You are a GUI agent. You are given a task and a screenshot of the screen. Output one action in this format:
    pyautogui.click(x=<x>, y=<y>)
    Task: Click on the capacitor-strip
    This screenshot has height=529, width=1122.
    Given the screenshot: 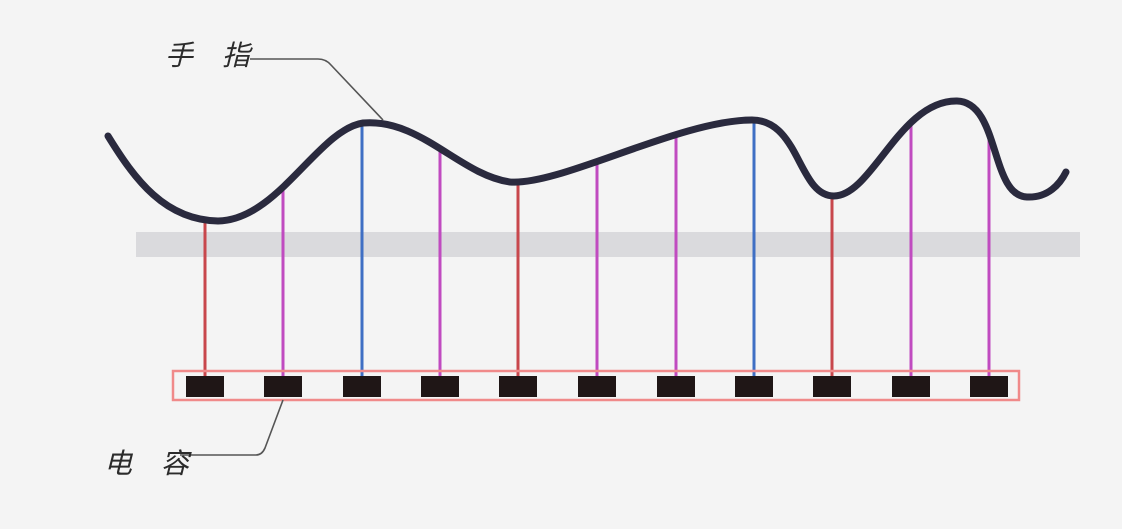 What is the action you would take?
    pyautogui.click(x=596, y=385)
    